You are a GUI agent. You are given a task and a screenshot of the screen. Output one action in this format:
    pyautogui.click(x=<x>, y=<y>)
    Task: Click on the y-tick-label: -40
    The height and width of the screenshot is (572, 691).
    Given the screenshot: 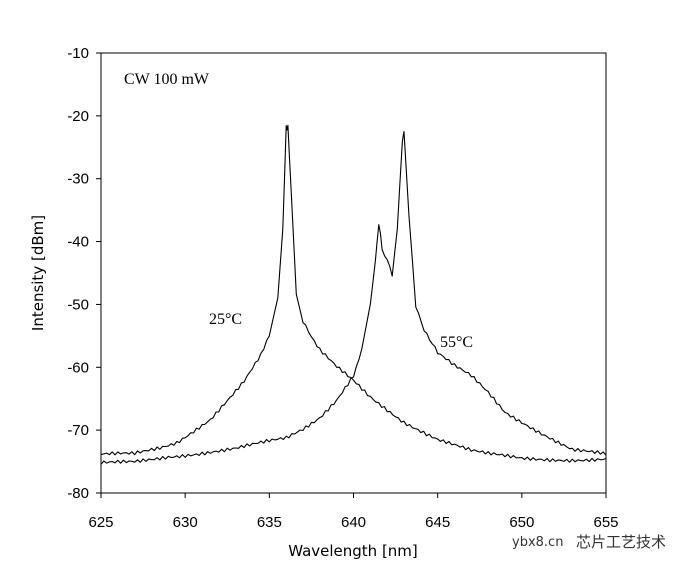 What is the action you would take?
    pyautogui.click(x=78, y=242)
    